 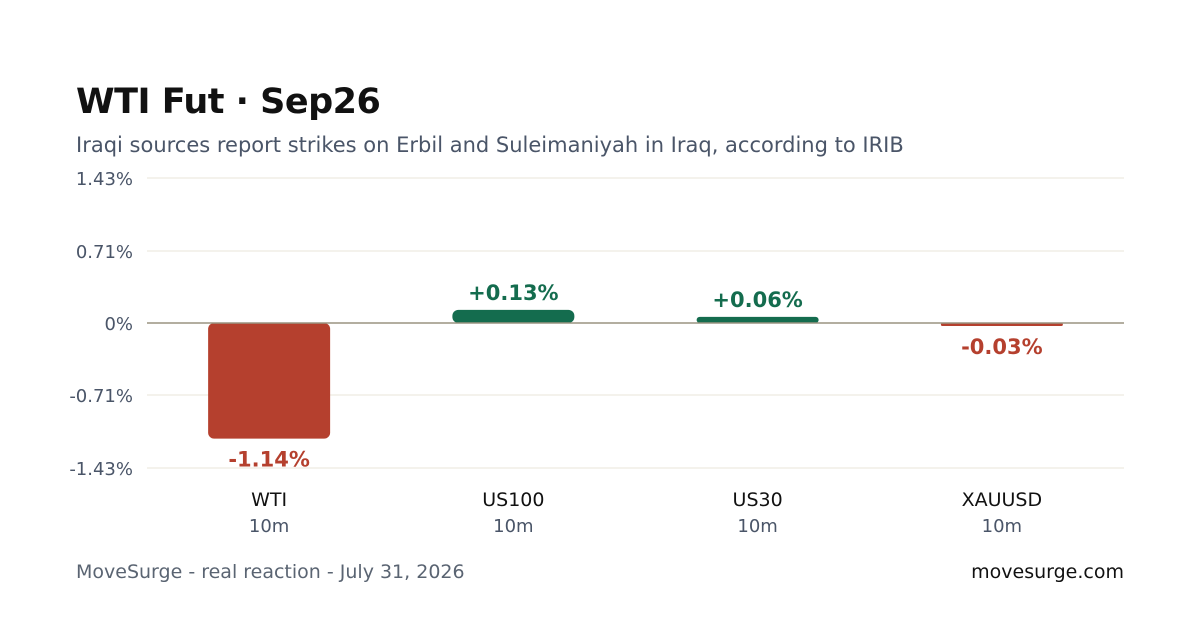 I want to click on y-tick-label: 1.43%, so click(x=104, y=179).